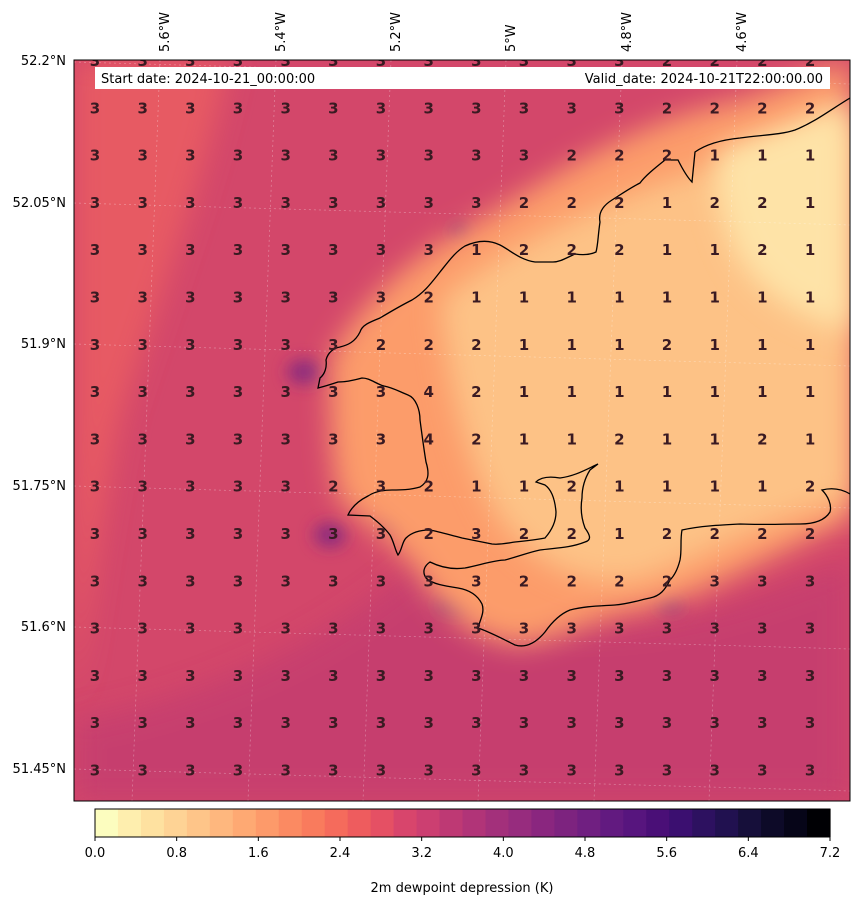 This screenshot has height=907, width=859. I want to click on western-sea-band, so click(152, 380).